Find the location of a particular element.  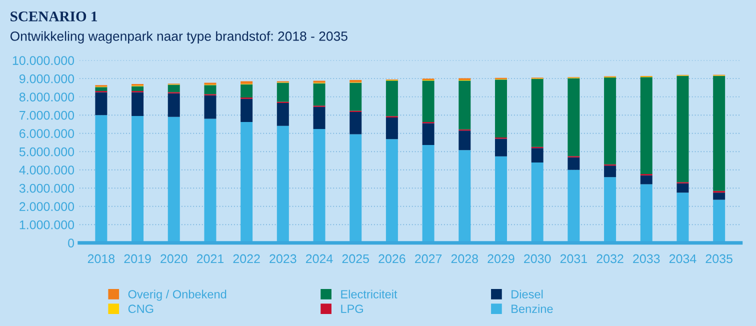

x-tick-label: 2031 is located at coordinates (573, 259).